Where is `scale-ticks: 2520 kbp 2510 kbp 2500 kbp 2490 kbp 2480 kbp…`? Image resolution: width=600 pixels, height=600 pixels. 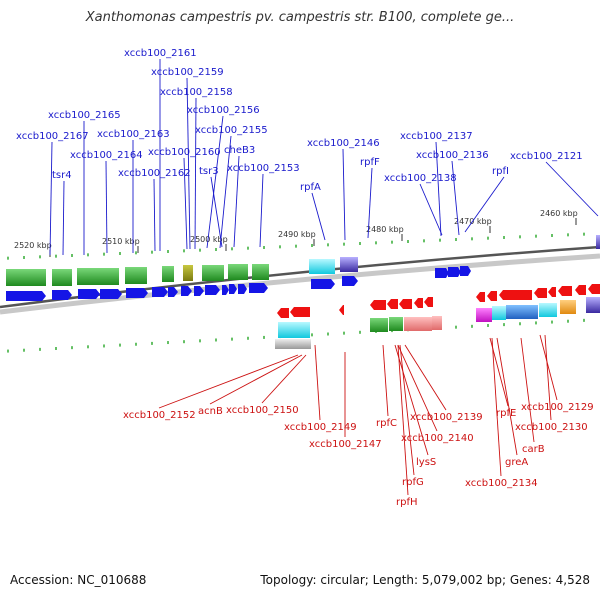 scale-ticks: 2520 kbp 2510 kbp 2500 kbp 2490 kbp 2480 kbp… is located at coordinates (296, 233).